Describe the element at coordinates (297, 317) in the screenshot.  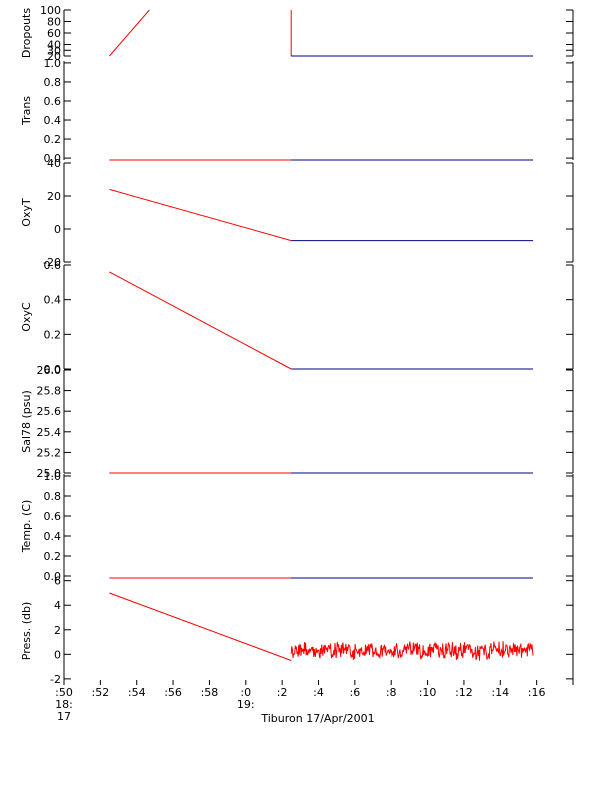
I see `panel-4: 0.0 0.2 0.4 0.6 OxyC` at that location.